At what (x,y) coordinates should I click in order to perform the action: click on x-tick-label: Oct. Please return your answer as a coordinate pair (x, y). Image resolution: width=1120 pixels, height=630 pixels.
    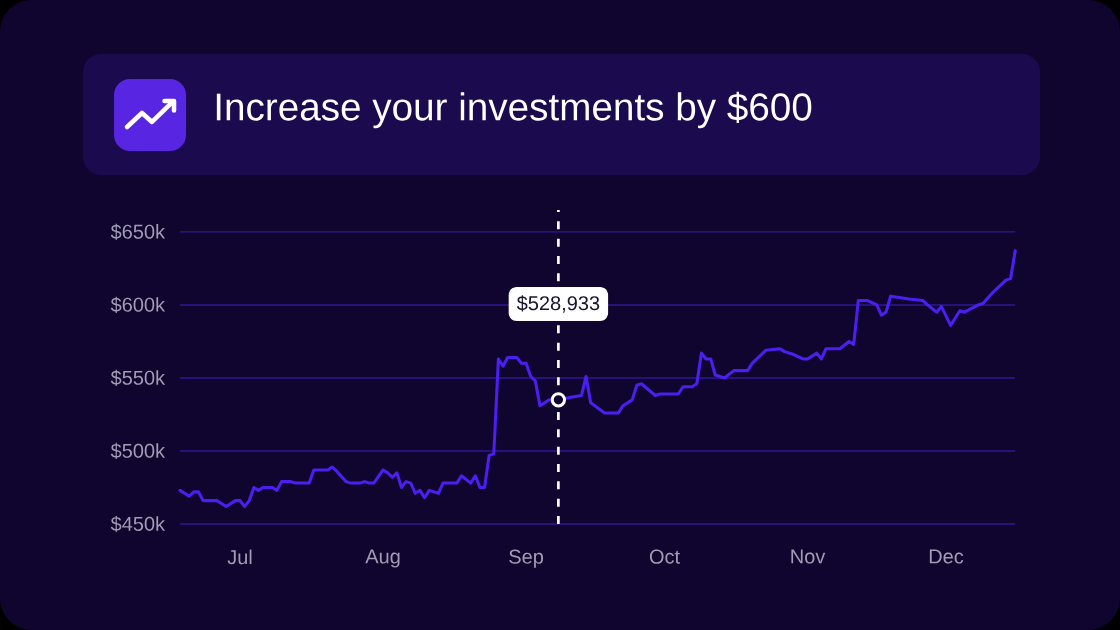
    Looking at the image, I should click on (664, 556).